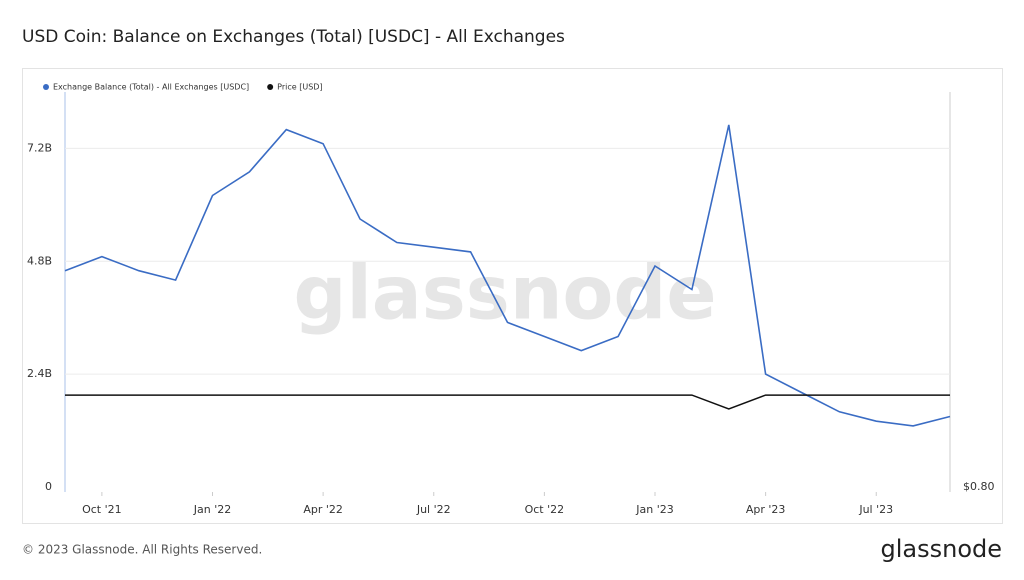  What do you see at coordinates (979, 486) in the screenshot?
I see `y2-tick-label: $0.80` at bounding box center [979, 486].